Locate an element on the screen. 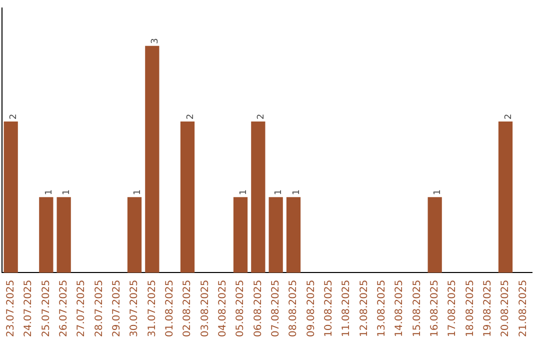 Image resolution: width=540 pixels, height=340 pixels. x-tick-label: 09.08.2025 is located at coordinates (311, 309).